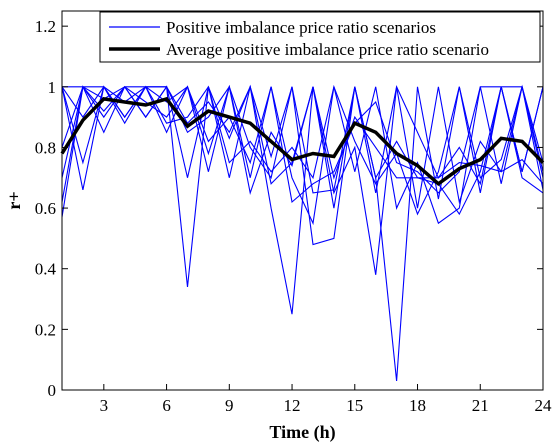 This screenshot has height=443, width=557. What do you see at coordinates (301, 27) in the screenshot?
I see `legend-label-scenarios: Positive imbalance price ratio scenarios` at bounding box center [301, 27].